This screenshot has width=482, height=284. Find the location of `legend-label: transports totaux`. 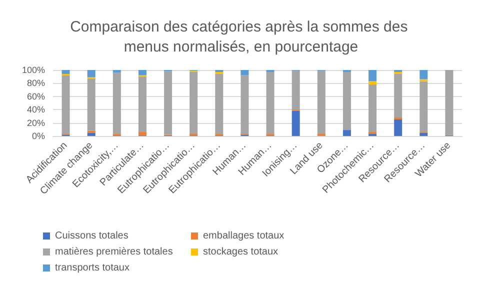

legend-label: transports totaux is located at coordinates (92, 268).